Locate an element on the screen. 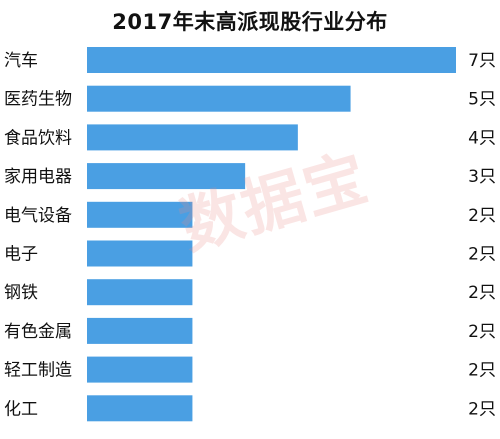  category-label: 钢铁 is located at coordinates (21, 293).